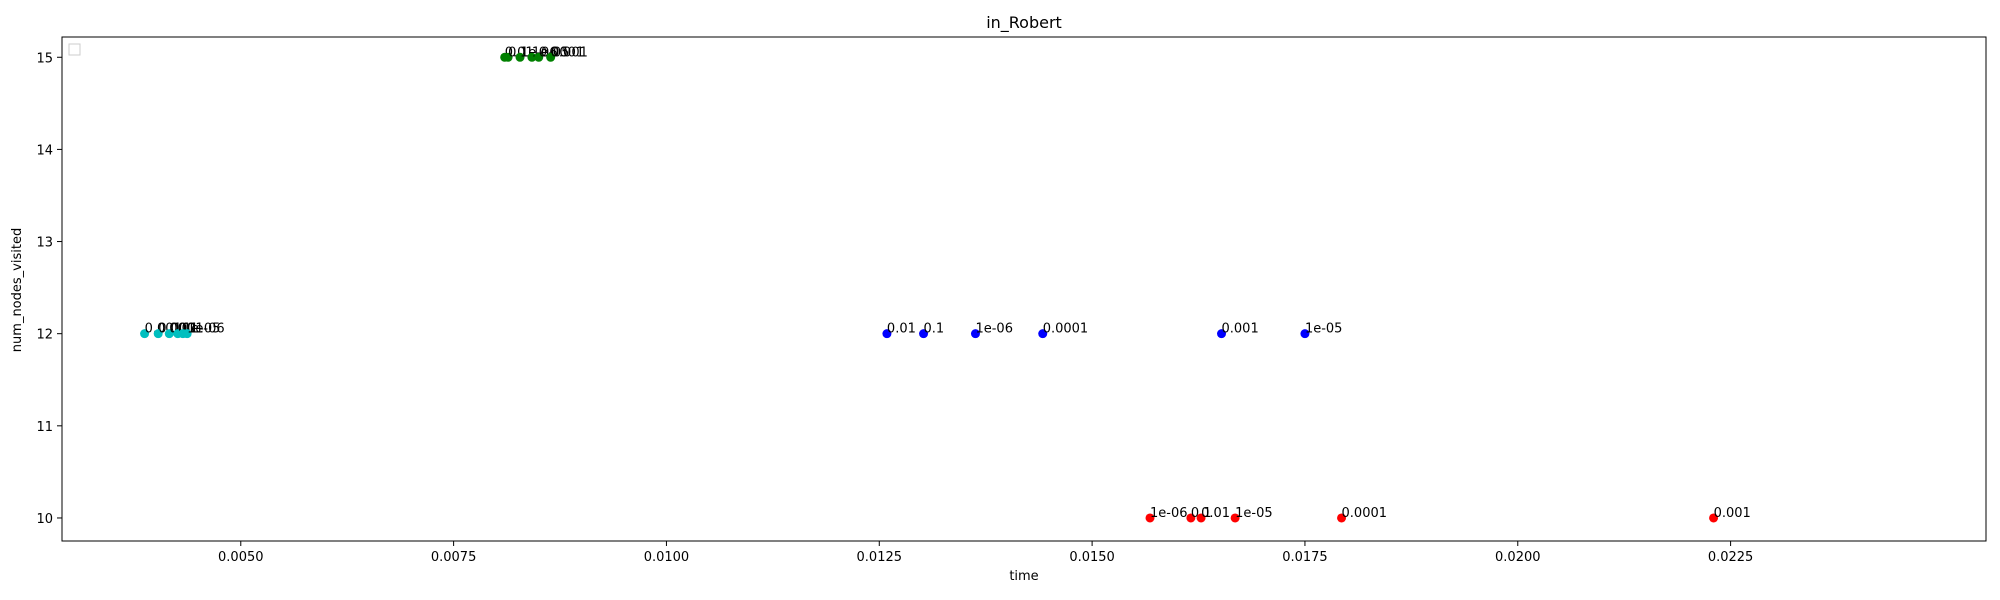 This screenshot has height=600, width=2000. What do you see at coordinates (44, 335) in the screenshot?
I see `y-tick-label: 12` at bounding box center [44, 335].